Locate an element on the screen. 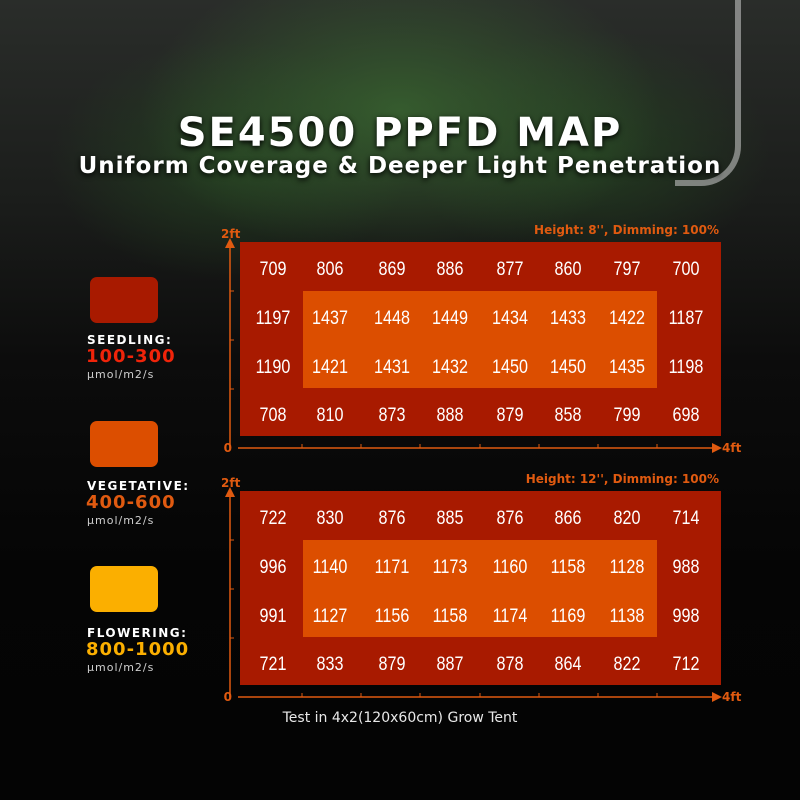  ppfd-value: 1422 is located at coordinates (627, 318).